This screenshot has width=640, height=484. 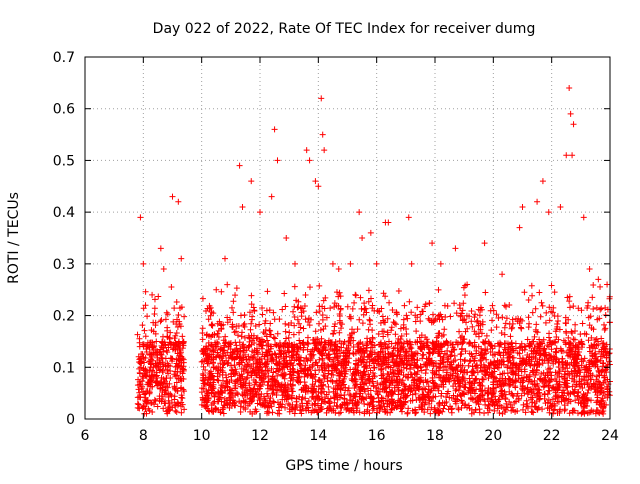 I want to click on x-tick-label: 8, so click(x=143, y=436).